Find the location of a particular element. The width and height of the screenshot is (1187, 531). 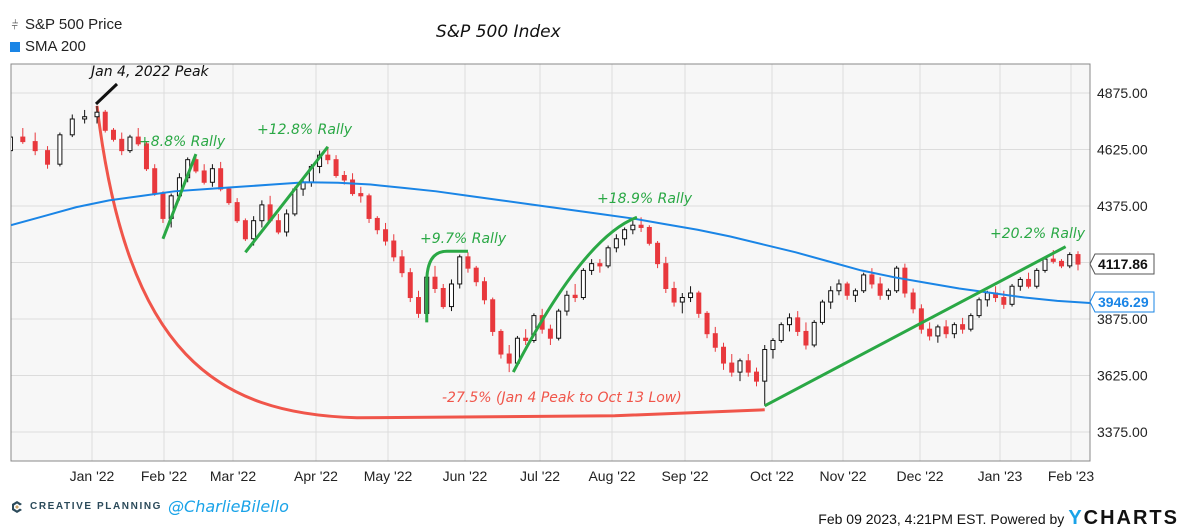

twitter-handle: @CharlieBilello is located at coordinates (228, 506).